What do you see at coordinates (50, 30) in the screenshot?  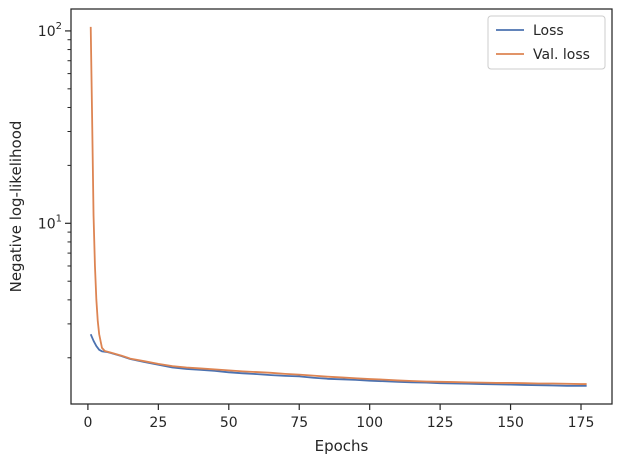 I see `y-tick-label: 10²` at bounding box center [50, 30].